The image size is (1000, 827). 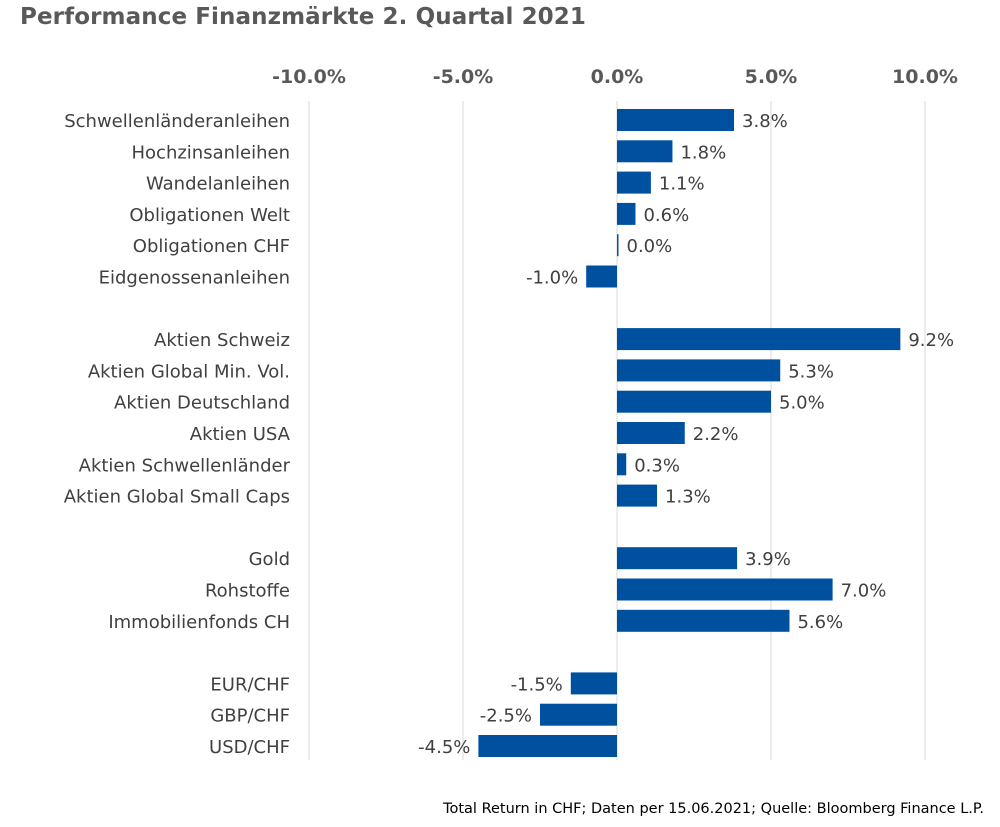 What do you see at coordinates (303, 17) in the screenshot?
I see `chart-title: Performance Finanzmärkte 2. Quartal 2021` at bounding box center [303, 17].